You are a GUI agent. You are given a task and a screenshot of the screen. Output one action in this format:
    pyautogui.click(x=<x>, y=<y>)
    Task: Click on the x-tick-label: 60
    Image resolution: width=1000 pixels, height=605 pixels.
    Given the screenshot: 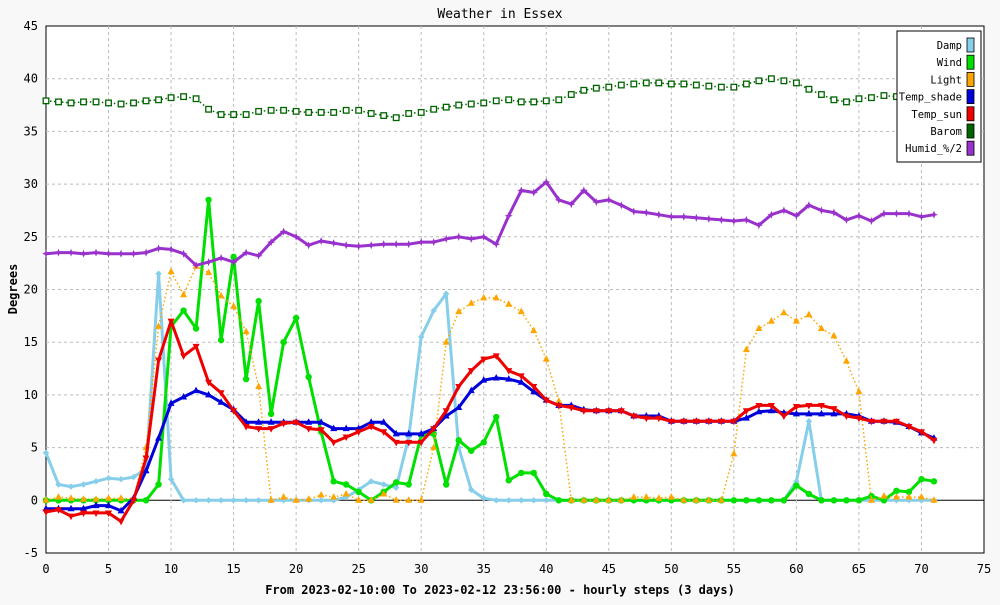 What is the action you would take?
    pyautogui.click(x=796, y=569)
    